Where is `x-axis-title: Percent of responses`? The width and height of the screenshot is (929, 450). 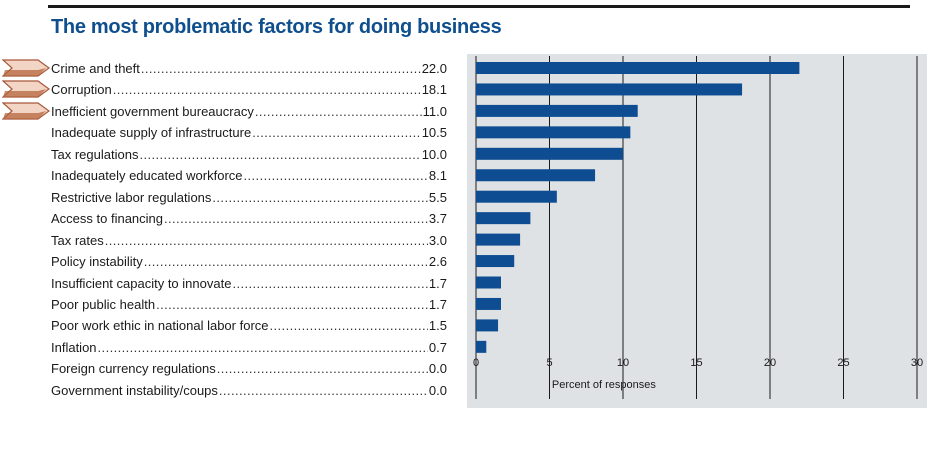 x-axis-title: Percent of responses is located at coordinates (604, 385).